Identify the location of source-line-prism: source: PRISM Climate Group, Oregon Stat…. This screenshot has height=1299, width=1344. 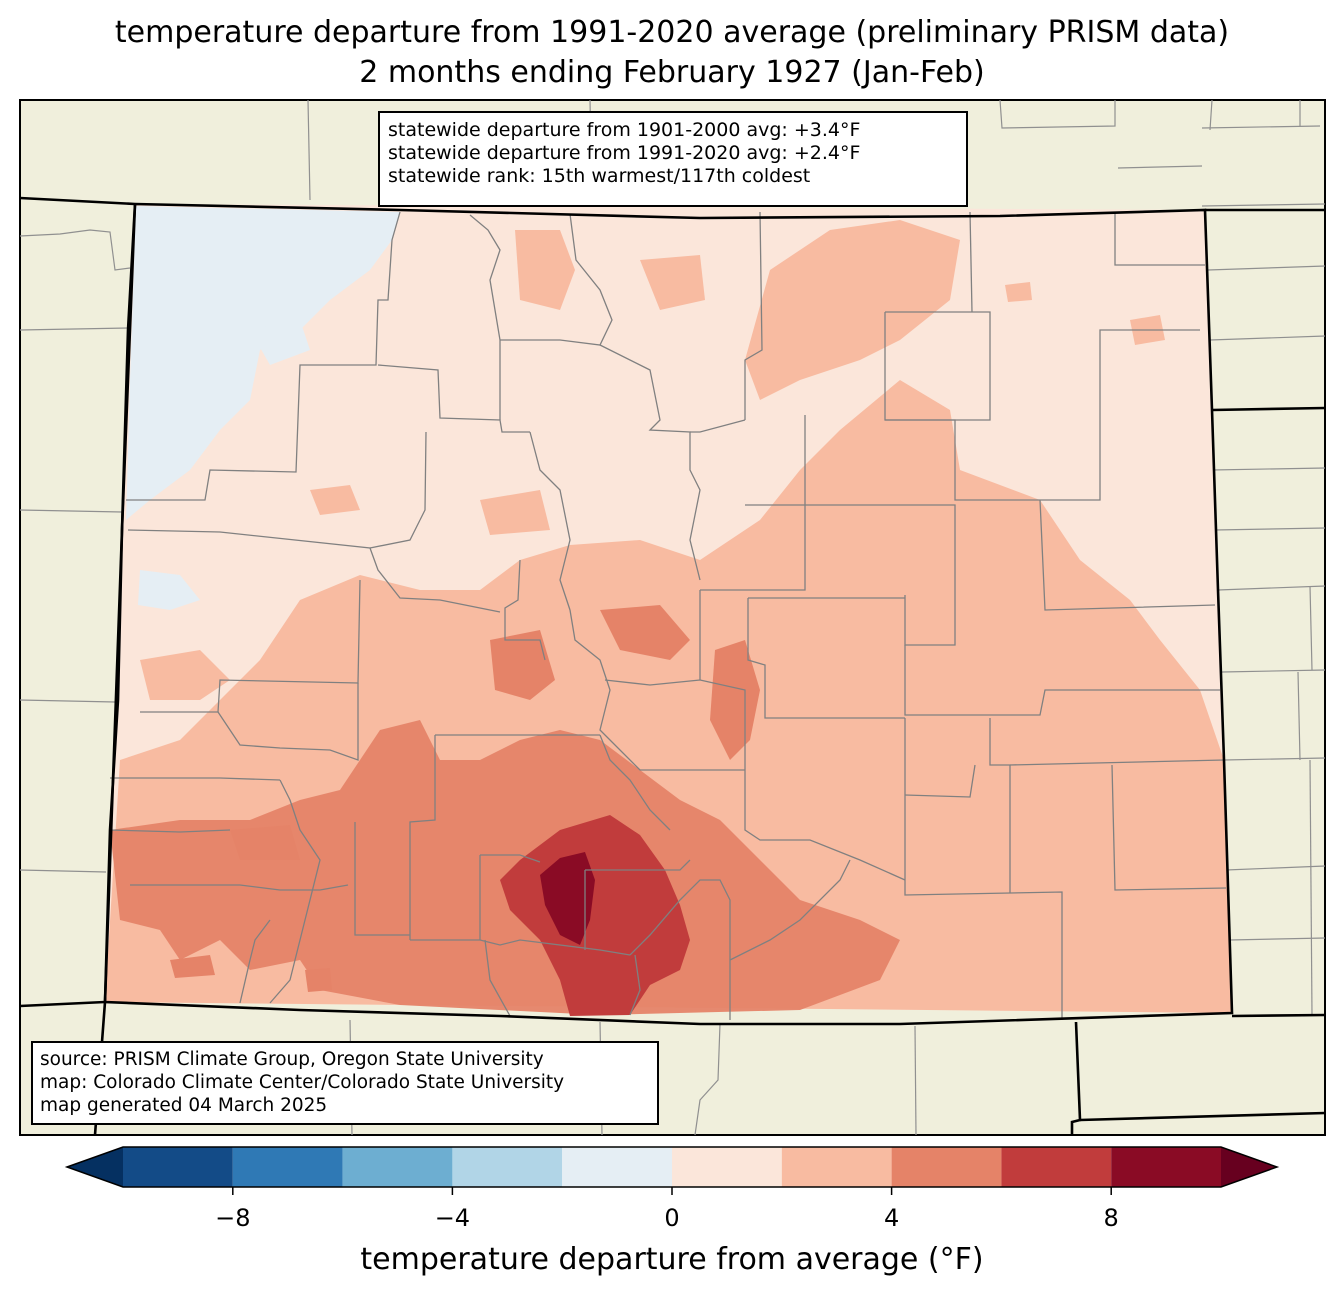
(292, 1059).